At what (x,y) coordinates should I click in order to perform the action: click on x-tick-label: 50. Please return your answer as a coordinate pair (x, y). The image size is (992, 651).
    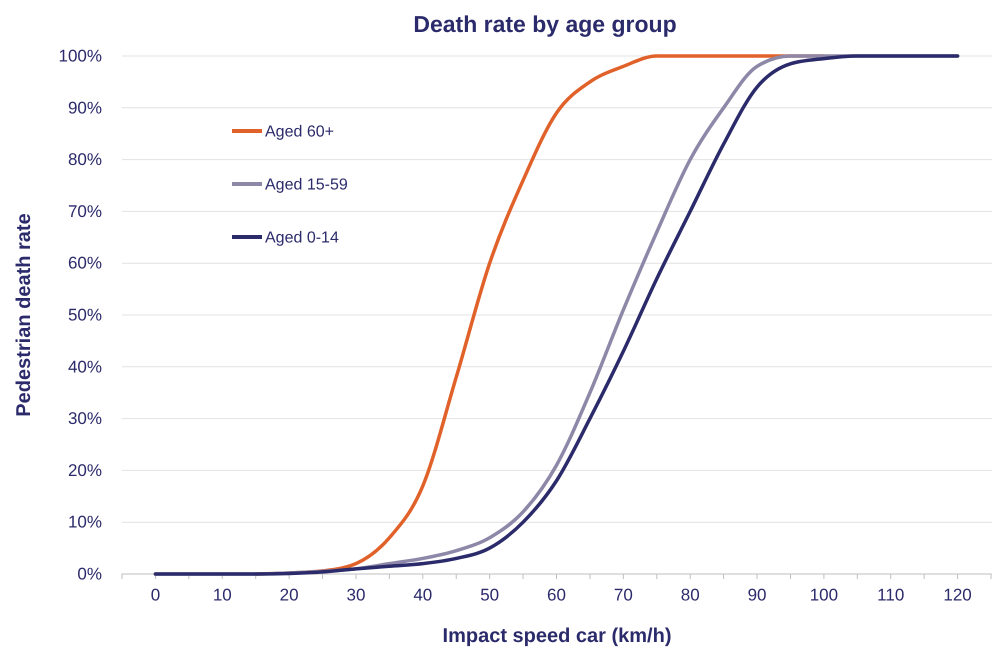
    Looking at the image, I should click on (490, 595).